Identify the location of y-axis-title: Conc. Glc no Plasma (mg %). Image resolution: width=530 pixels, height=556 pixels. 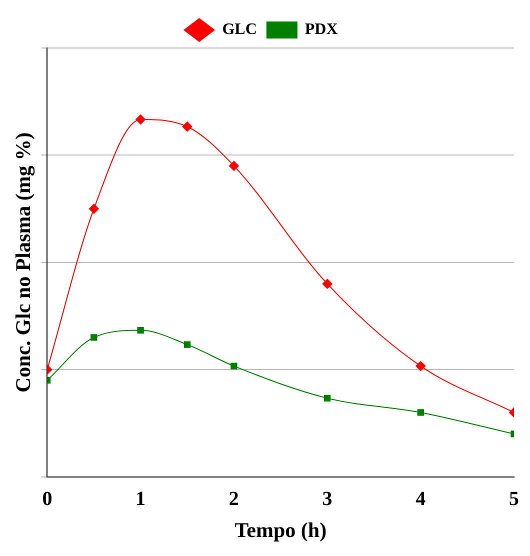
(23, 262).